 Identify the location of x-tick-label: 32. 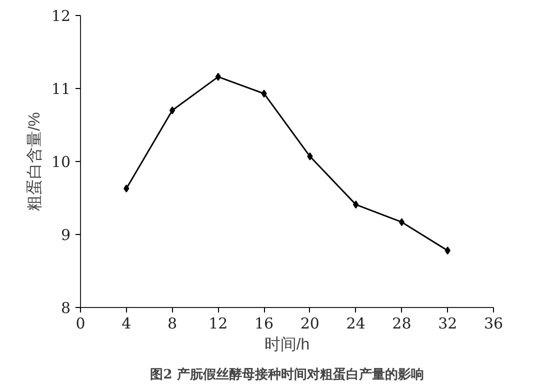
(448, 323).